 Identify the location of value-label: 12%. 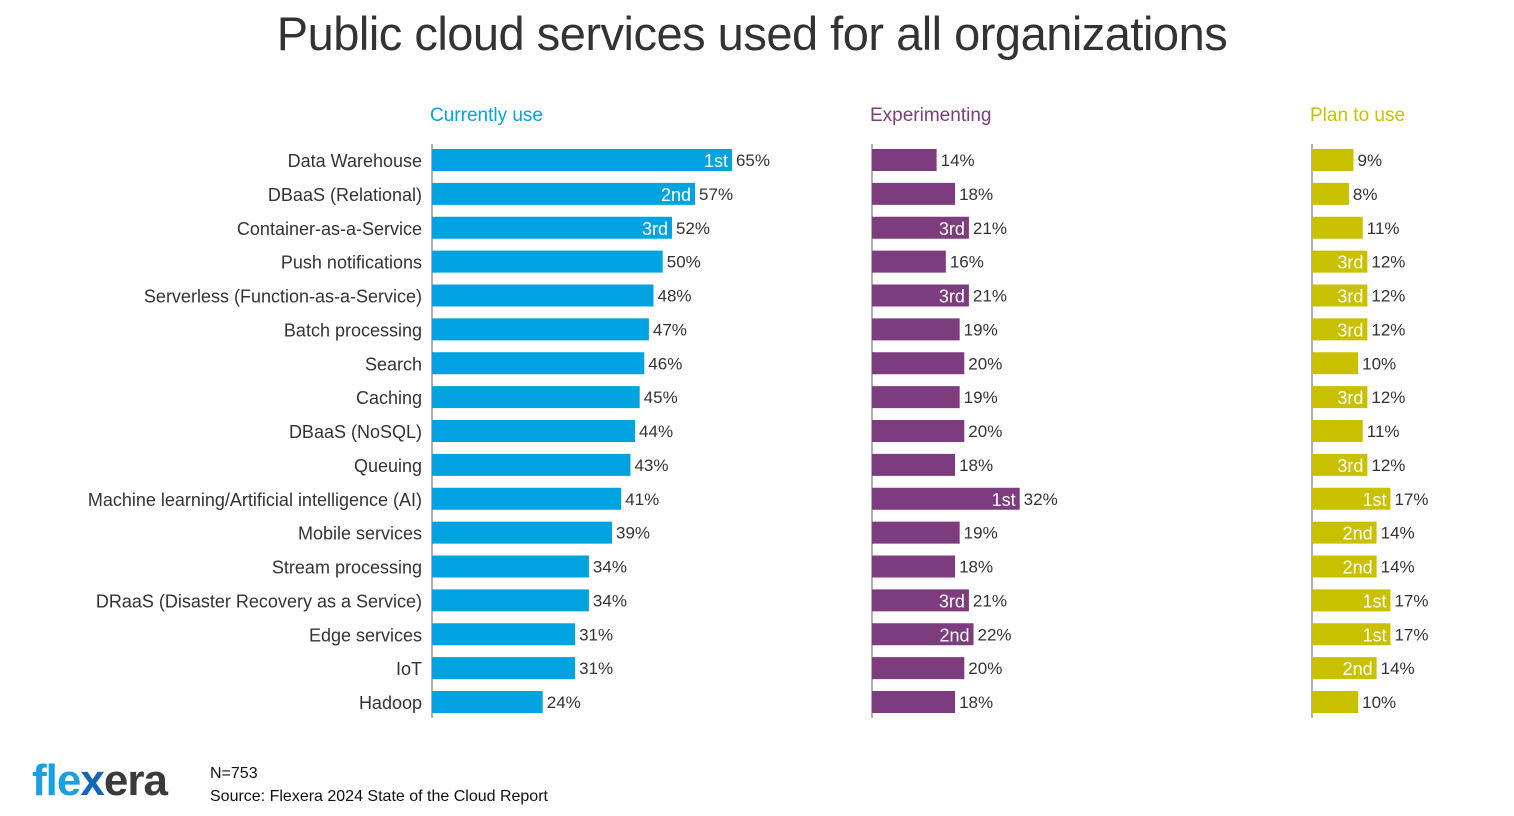
(1388, 397).